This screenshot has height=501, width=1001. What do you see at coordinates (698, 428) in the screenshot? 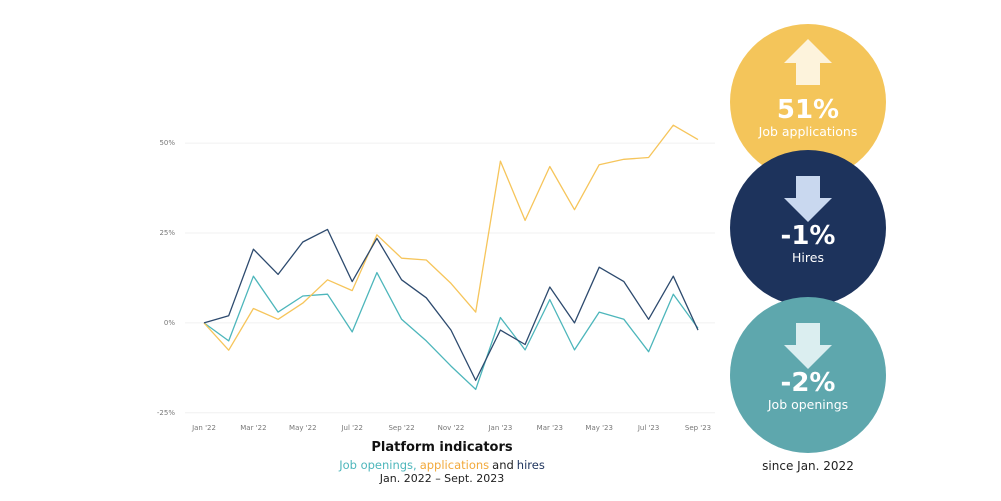
I see `x-tick-label: Sep '23` at bounding box center [698, 428].